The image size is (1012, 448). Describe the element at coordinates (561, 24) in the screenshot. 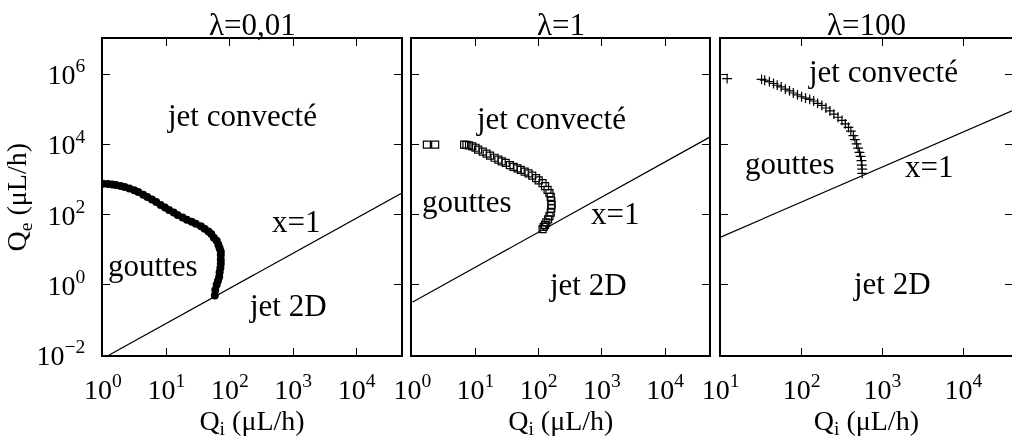

I see `chart-title: λ=1` at that location.